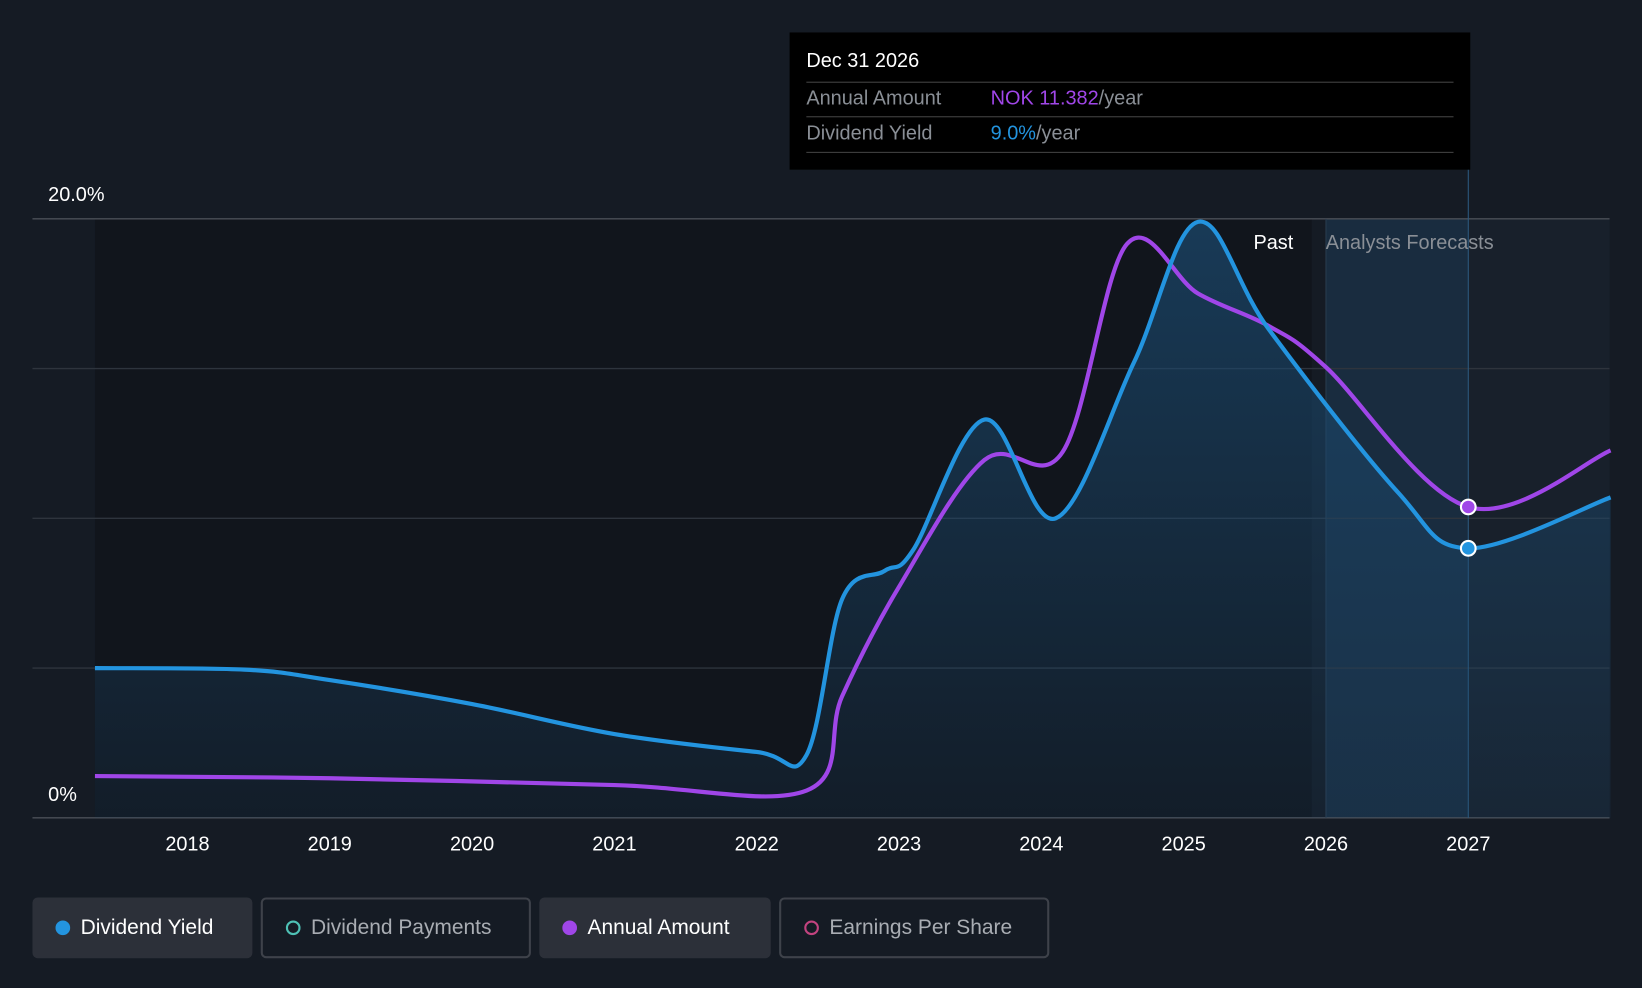 This screenshot has width=1642, height=988. Describe the element at coordinates (1041, 844) in the screenshot. I see `x-tick-label: 2024` at that location.